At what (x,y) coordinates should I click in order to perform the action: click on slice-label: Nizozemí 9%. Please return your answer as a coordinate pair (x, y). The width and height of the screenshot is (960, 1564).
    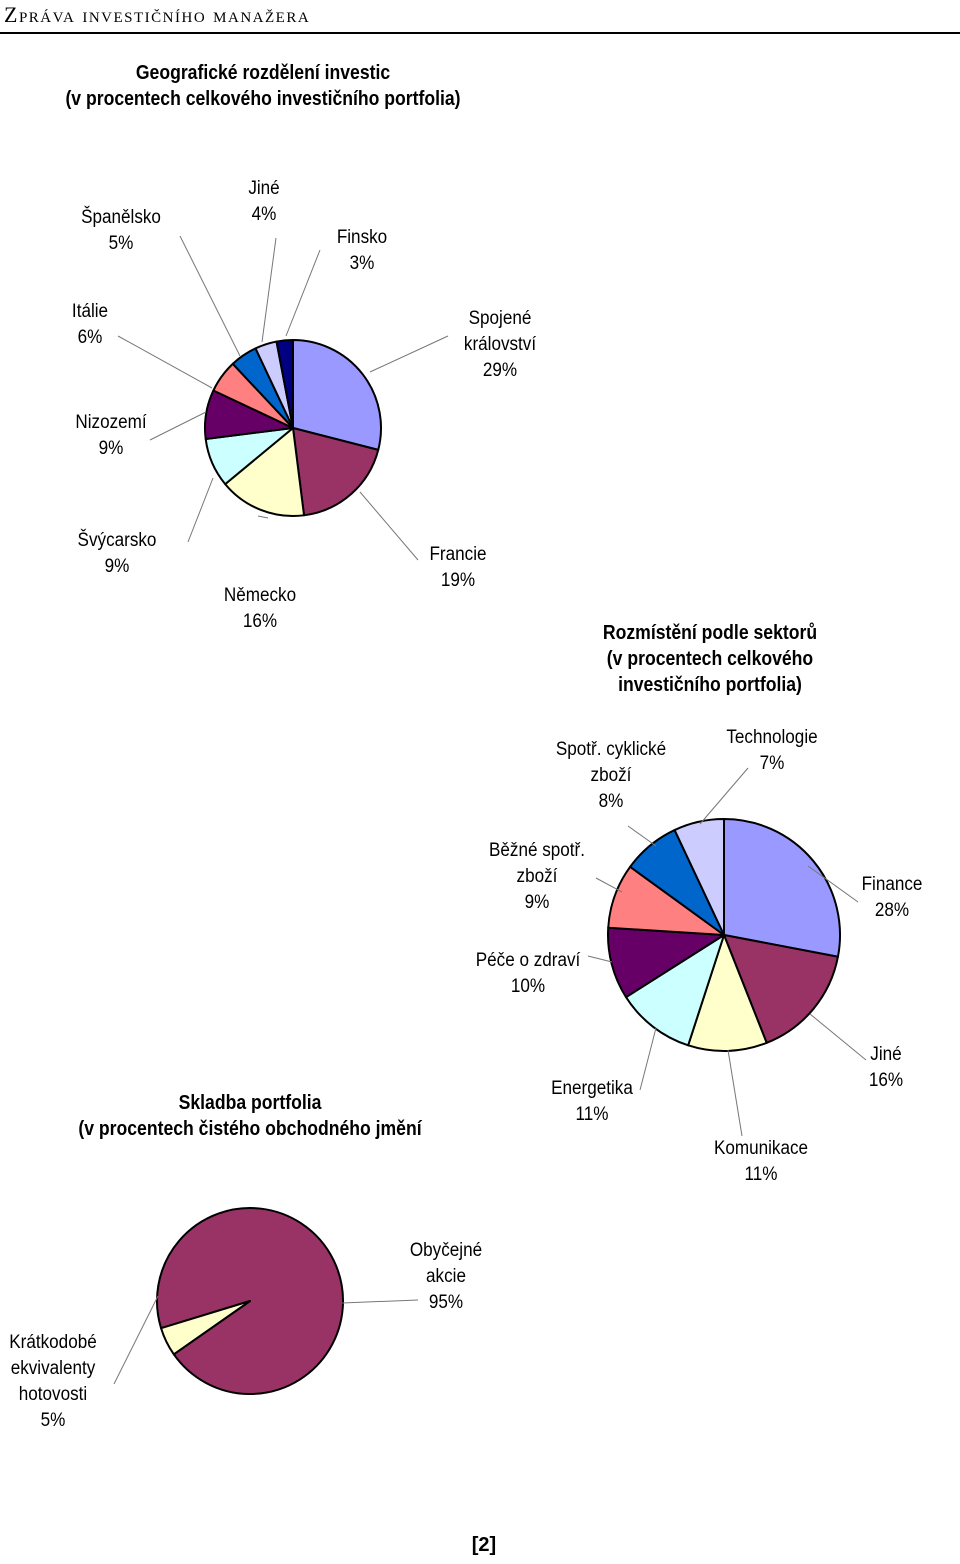
    Looking at the image, I should click on (110, 436).